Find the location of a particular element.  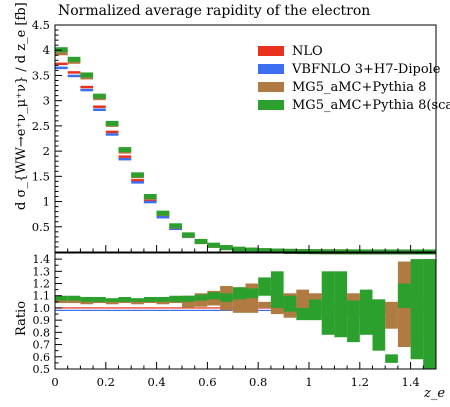

ratio-band-mg5-amc-pythia-8-scale--20 is located at coordinates (315, 310).